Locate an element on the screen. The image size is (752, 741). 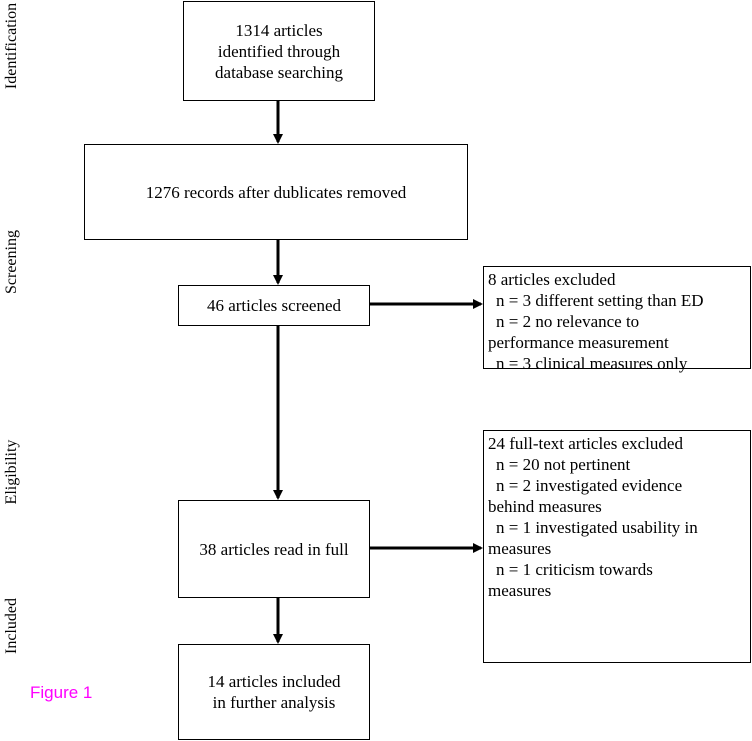
box-read-full-text: 38 articles read in full is located at coordinates (274, 549).